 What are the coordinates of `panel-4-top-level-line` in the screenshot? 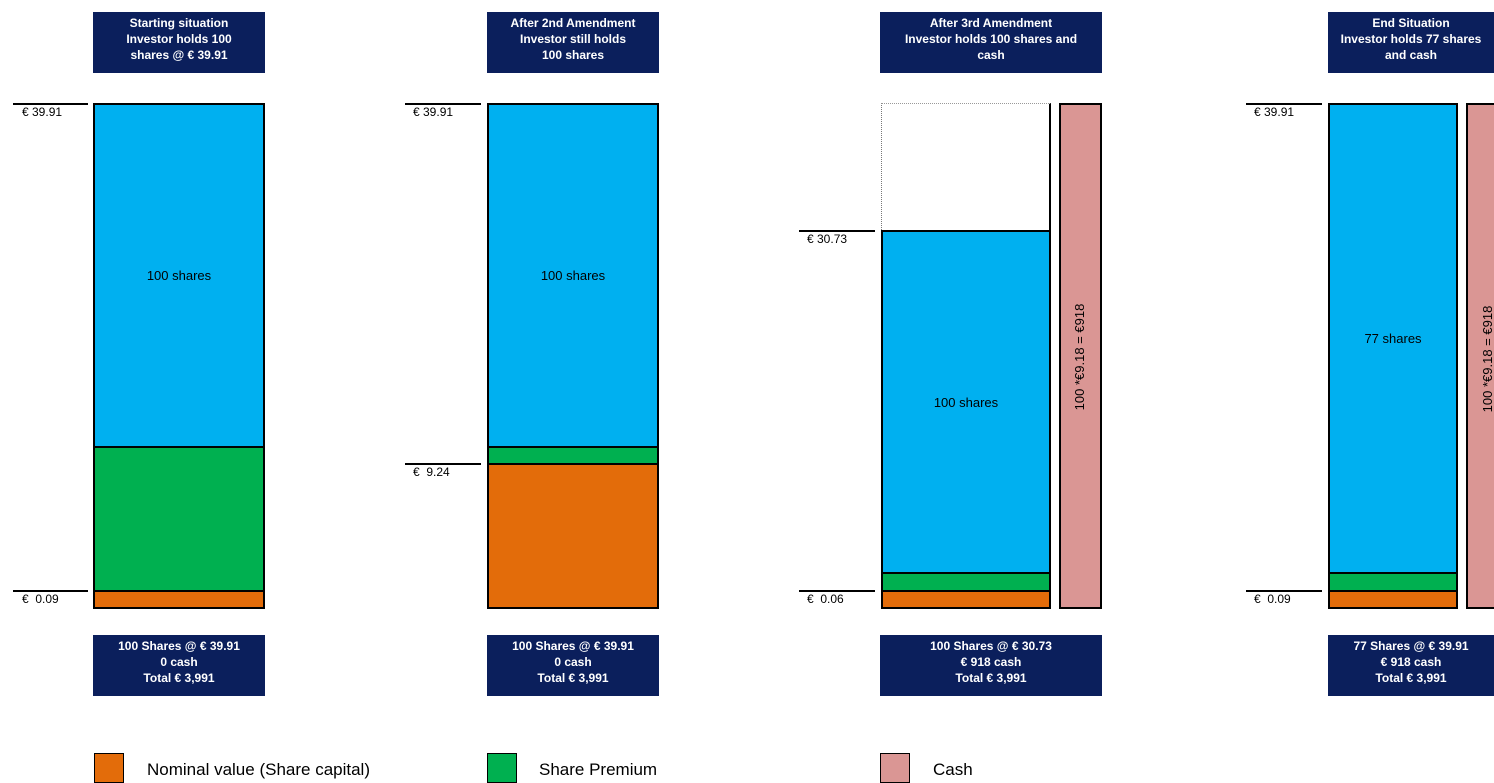 It's located at (1284, 104).